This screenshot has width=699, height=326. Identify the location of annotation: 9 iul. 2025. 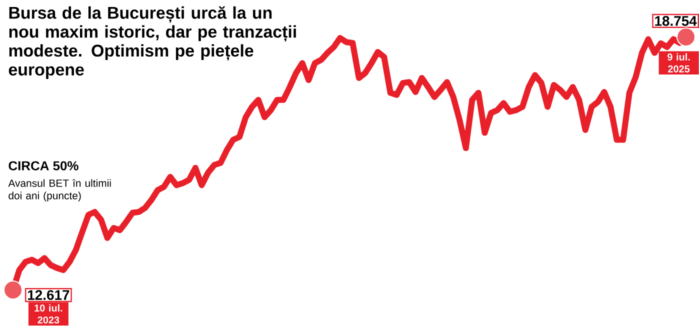
(679, 63).